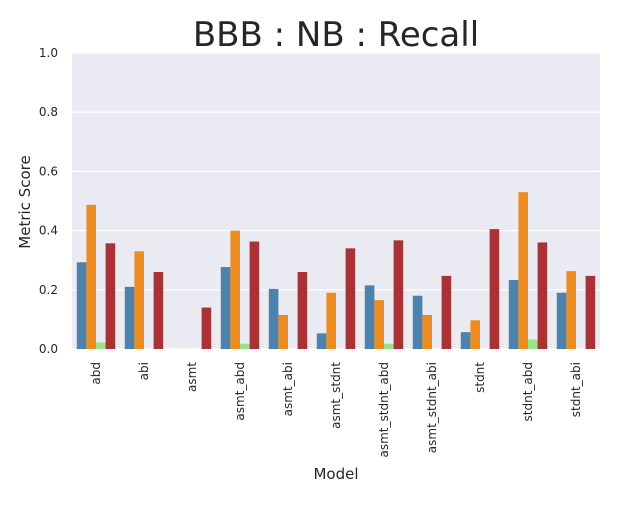 The height and width of the screenshot is (505, 625). What do you see at coordinates (48, 53) in the screenshot?
I see `y-tick-label: 1.0` at bounding box center [48, 53].